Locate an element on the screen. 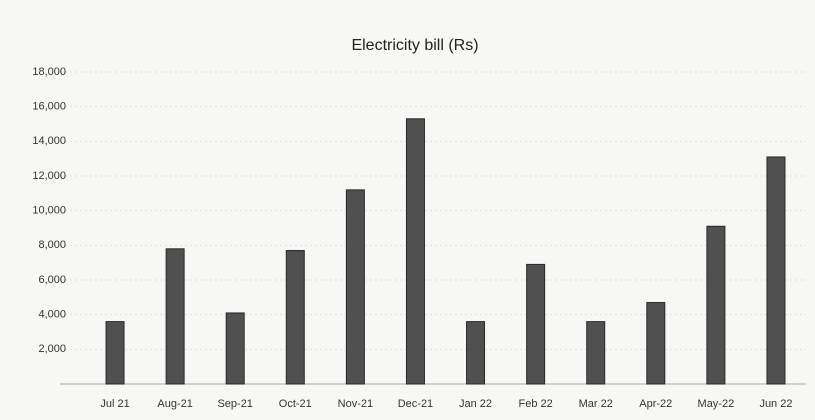 The width and height of the screenshot is (815, 420). y-tick-label: 10,000 is located at coordinates (49, 211).